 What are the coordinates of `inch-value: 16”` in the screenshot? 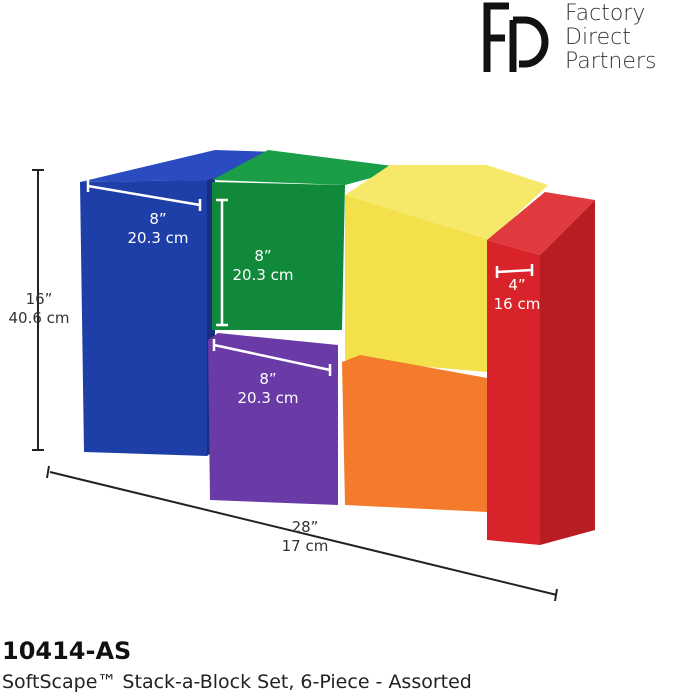 It's located at (39, 299).